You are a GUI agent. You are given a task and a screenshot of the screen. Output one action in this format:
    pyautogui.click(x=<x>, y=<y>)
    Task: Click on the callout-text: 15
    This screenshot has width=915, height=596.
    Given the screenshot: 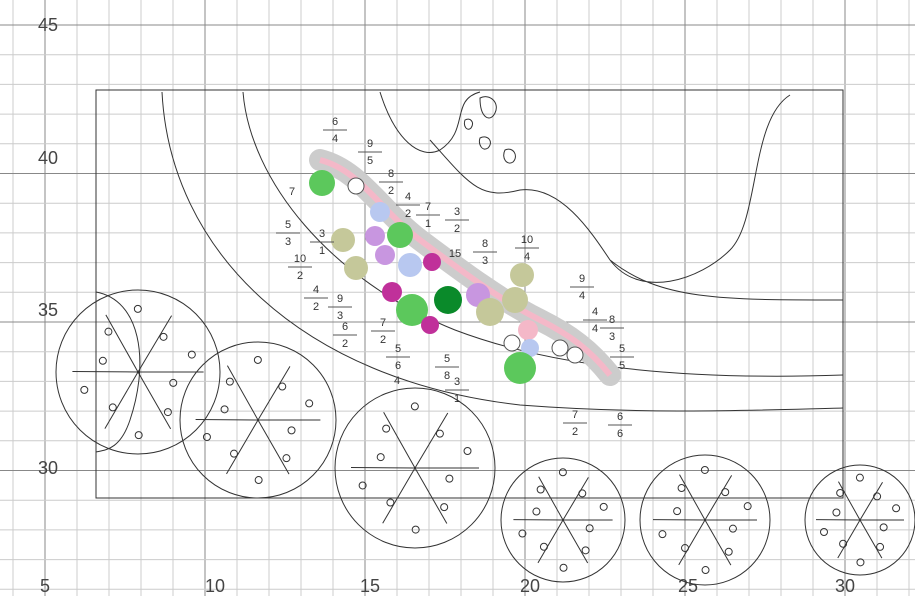 What is the action you would take?
    pyautogui.click(x=455, y=254)
    